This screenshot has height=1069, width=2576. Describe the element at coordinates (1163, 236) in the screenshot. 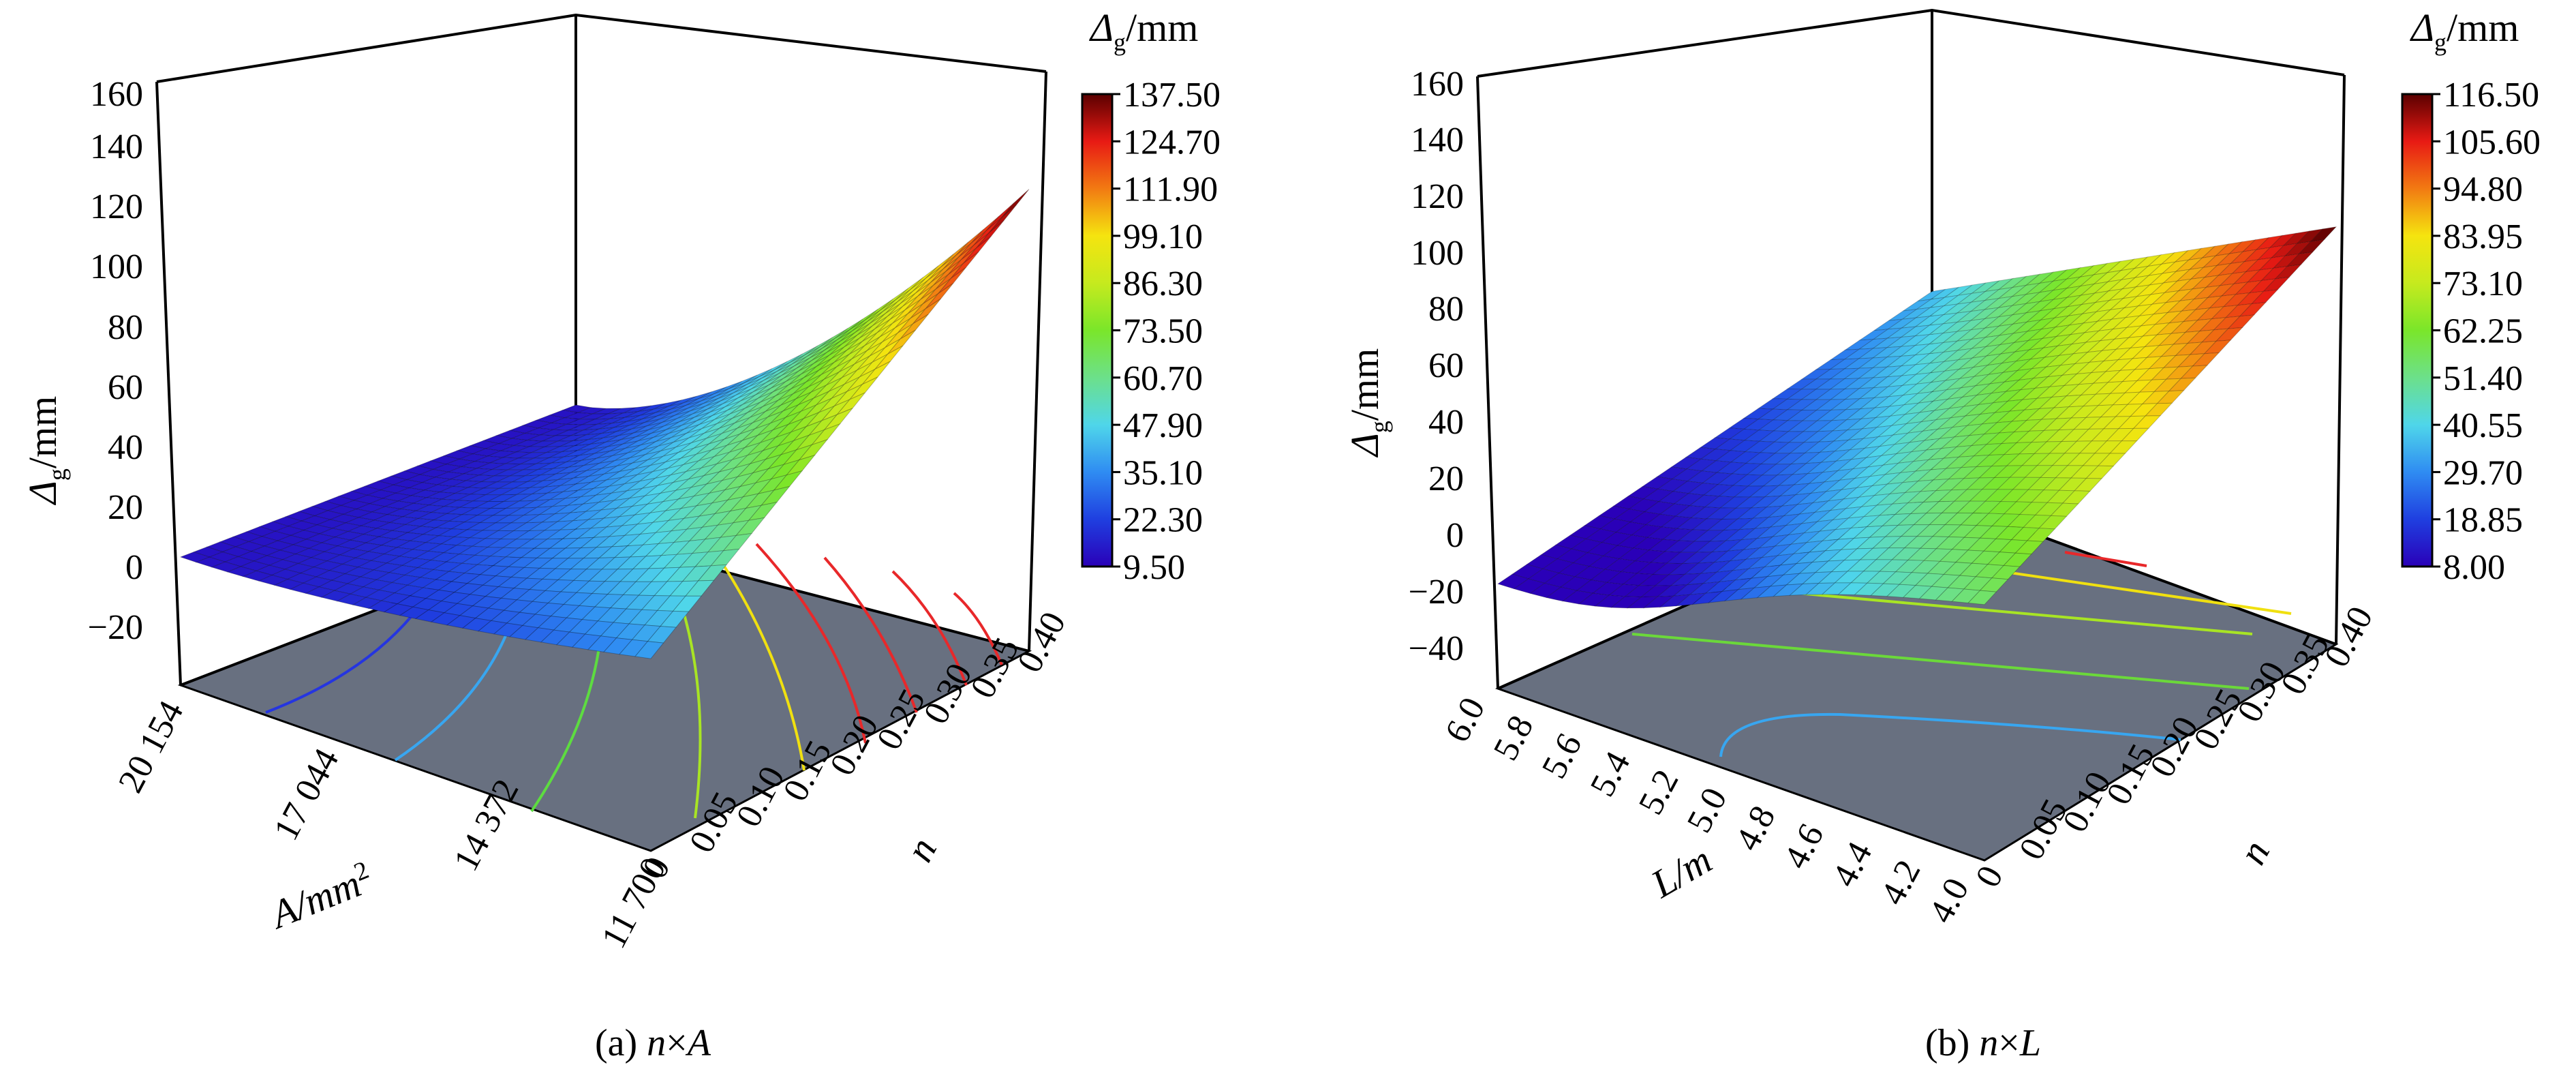

I see `colorbar-tick: 99.10` at that location.